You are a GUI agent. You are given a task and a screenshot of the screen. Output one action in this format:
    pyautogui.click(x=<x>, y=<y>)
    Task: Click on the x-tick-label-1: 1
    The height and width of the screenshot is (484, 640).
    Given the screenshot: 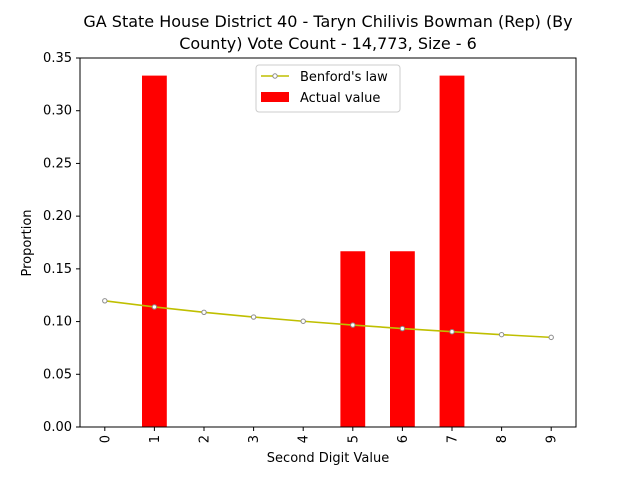 What is the action you would take?
    pyautogui.click(x=155, y=439)
    